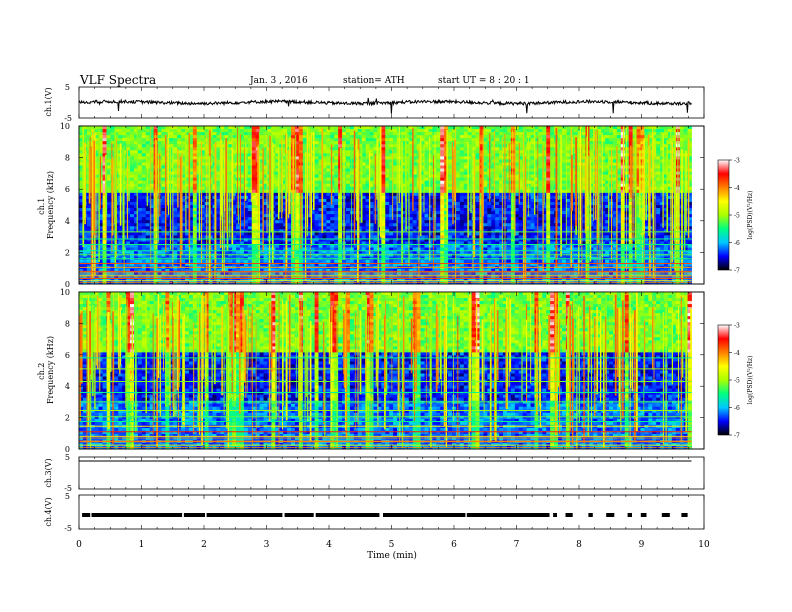 This screenshot has height=612, width=792. Describe the element at coordinates (68, 118) in the screenshot. I see `ch1-ytick-bottom: -5` at that location.